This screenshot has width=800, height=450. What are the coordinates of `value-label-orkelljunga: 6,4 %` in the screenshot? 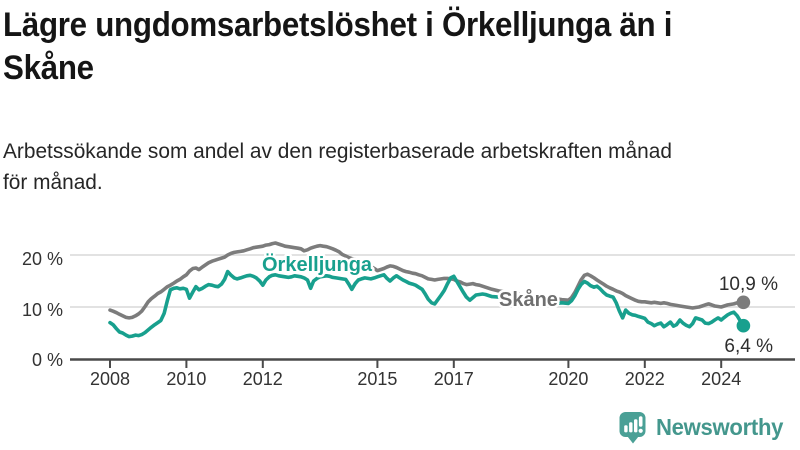 It's located at (748, 346).